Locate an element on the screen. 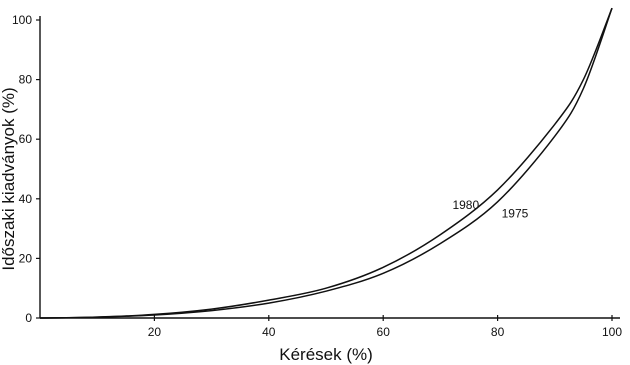 This screenshot has width=630, height=365. series-label-1980: 1980 is located at coordinates (465, 205).